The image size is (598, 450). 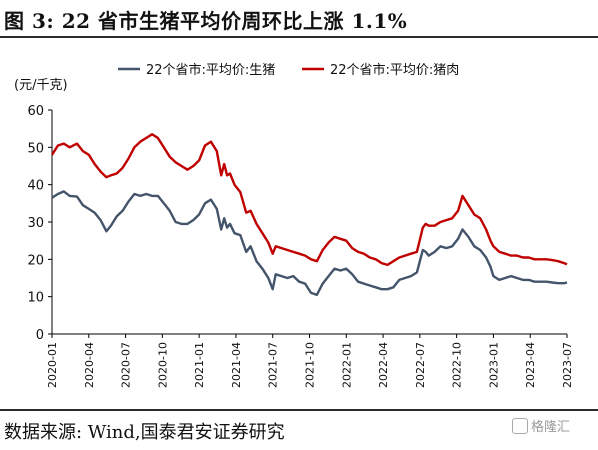 What do you see at coordinates (89, 365) in the screenshot?
I see `x-tick-label: 2020-04` at bounding box center [89, 365].